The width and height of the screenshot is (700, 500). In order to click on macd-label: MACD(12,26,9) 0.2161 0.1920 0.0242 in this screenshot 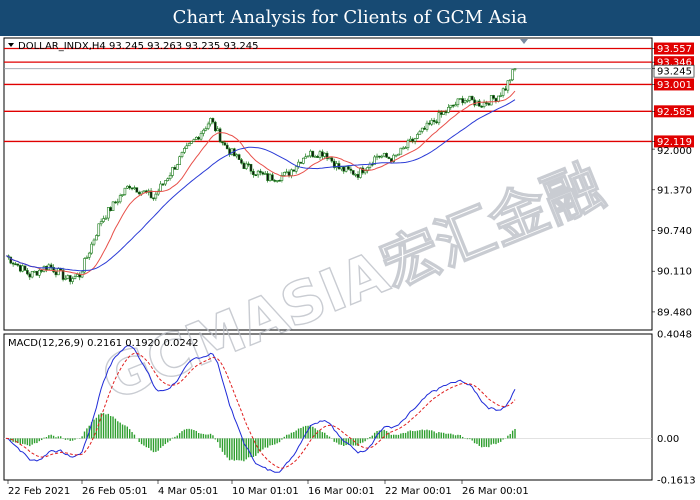, I will do `click(103, 343)`.